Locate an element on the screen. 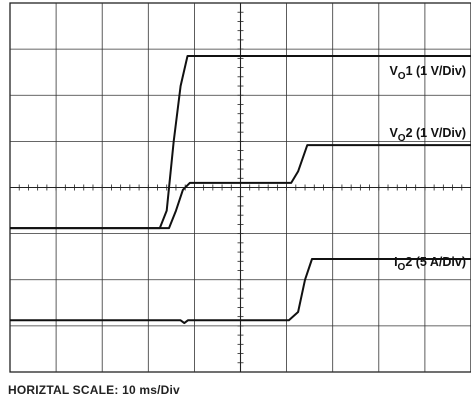 Image resolution: width=471 pixels, height=407 pixels. horizontal-scale-caption: HORIZTAL SCALE: 10 ms/Div is located at coordinates (94, 390).